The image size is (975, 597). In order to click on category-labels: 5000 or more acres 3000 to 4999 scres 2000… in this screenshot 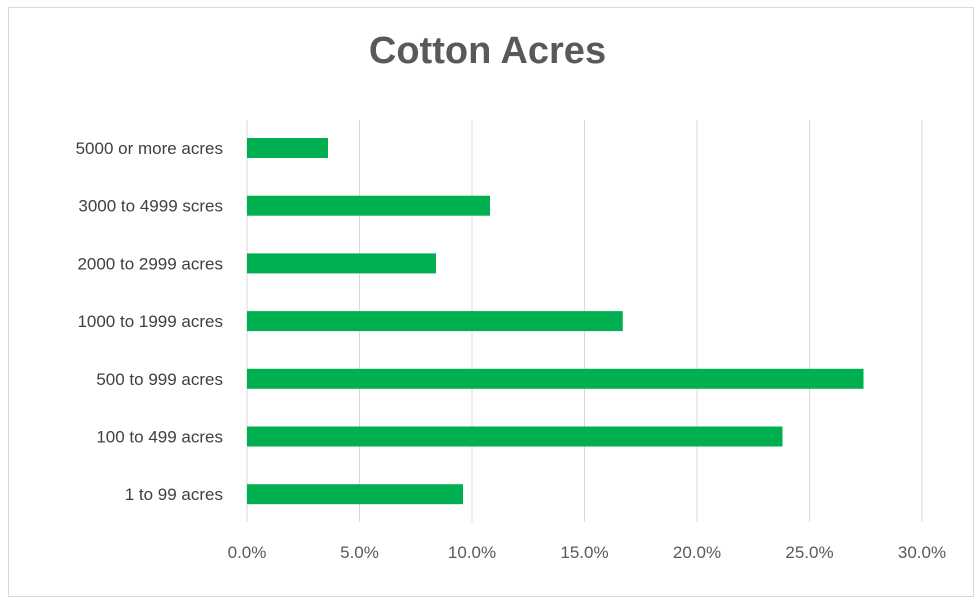, I will do `click(149, 321)`.